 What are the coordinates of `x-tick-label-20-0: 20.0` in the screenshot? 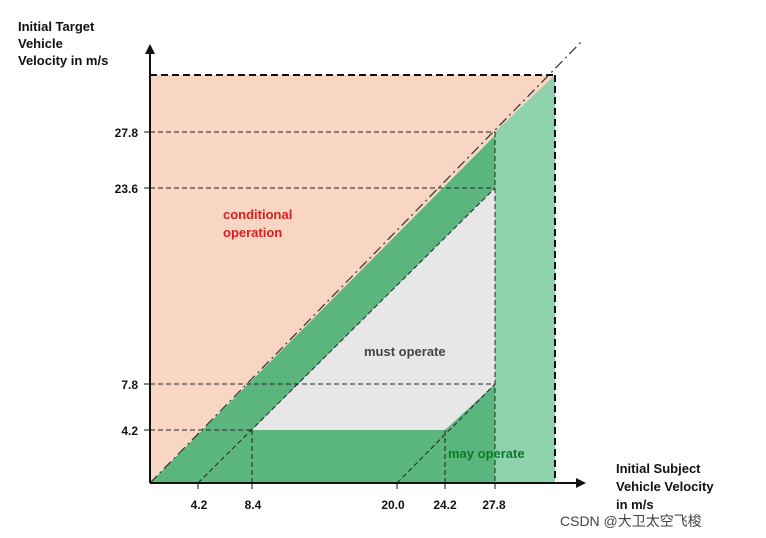 It's located at (393, 505).